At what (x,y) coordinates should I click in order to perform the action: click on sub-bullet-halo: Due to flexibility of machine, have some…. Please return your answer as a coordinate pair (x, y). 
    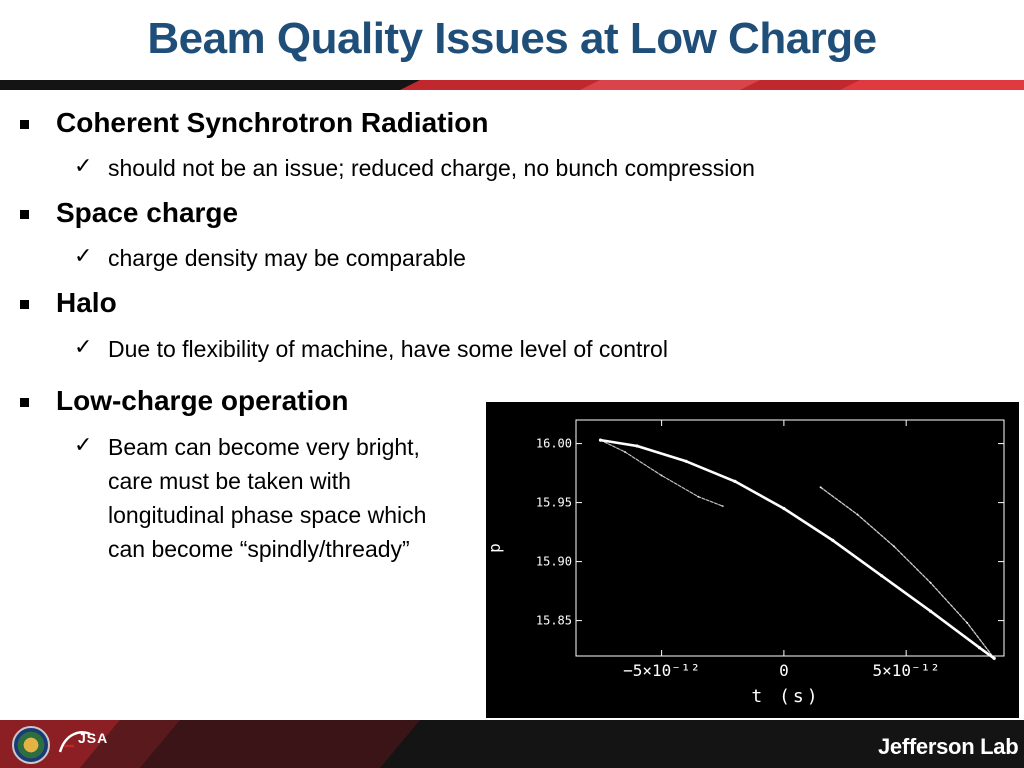
    Looking at the image, I should click on (388, 349).